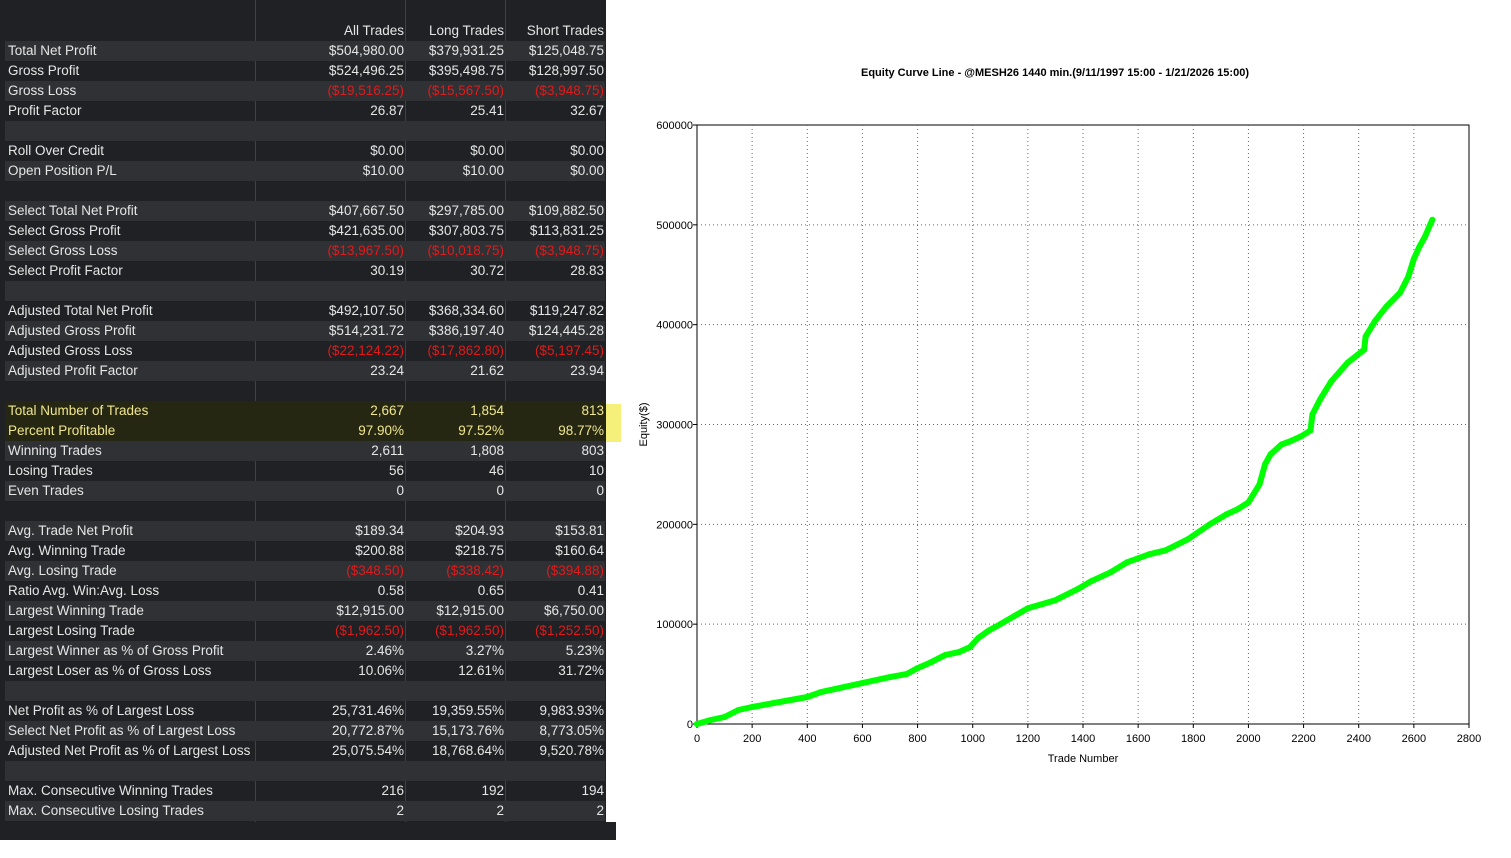 The width and height of the screenshot is (1511, 858). I want to click on row-value: $0.00, so click(587, 170).